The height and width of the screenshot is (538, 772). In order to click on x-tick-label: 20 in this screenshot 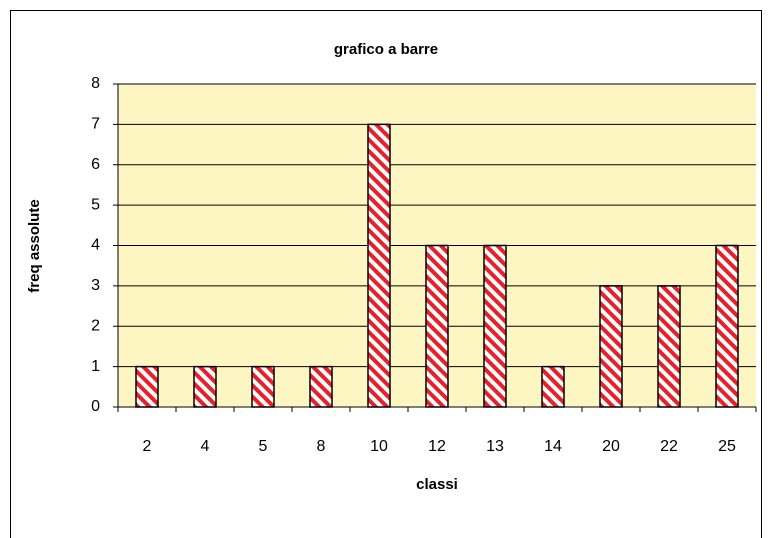, I will do `click(611, 446)`.